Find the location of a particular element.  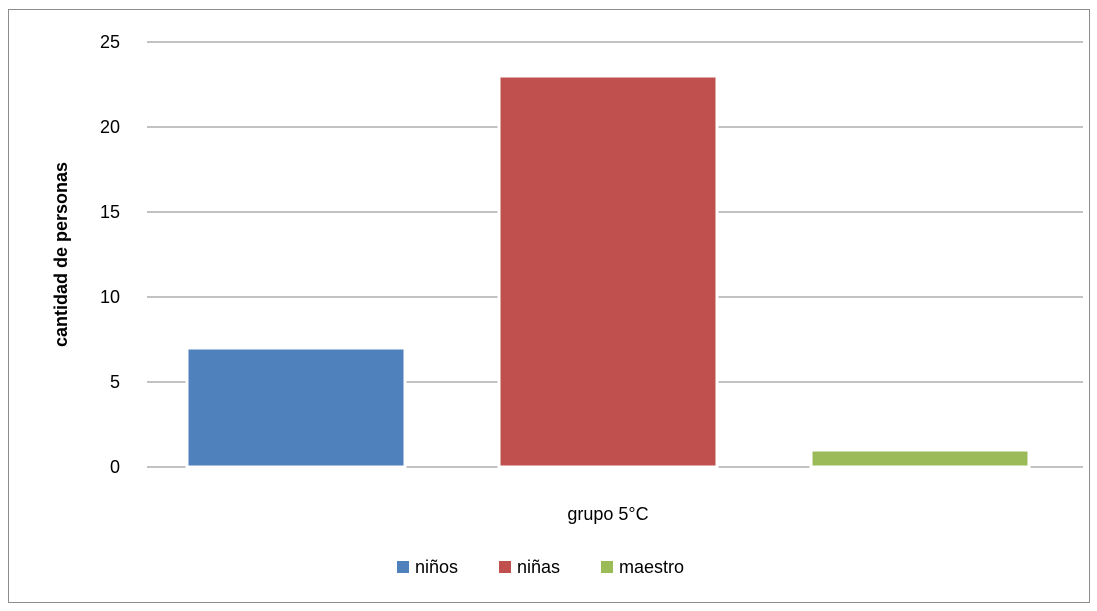

legend-label: maestro is located at coordinates (651, 567).